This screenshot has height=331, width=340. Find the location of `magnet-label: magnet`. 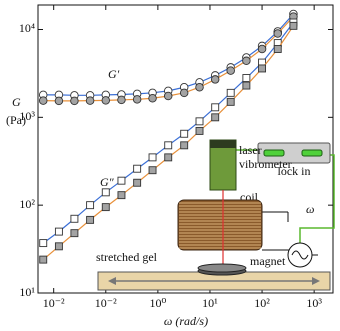

magnet-label: magnet is located at coordinates (268, 261).